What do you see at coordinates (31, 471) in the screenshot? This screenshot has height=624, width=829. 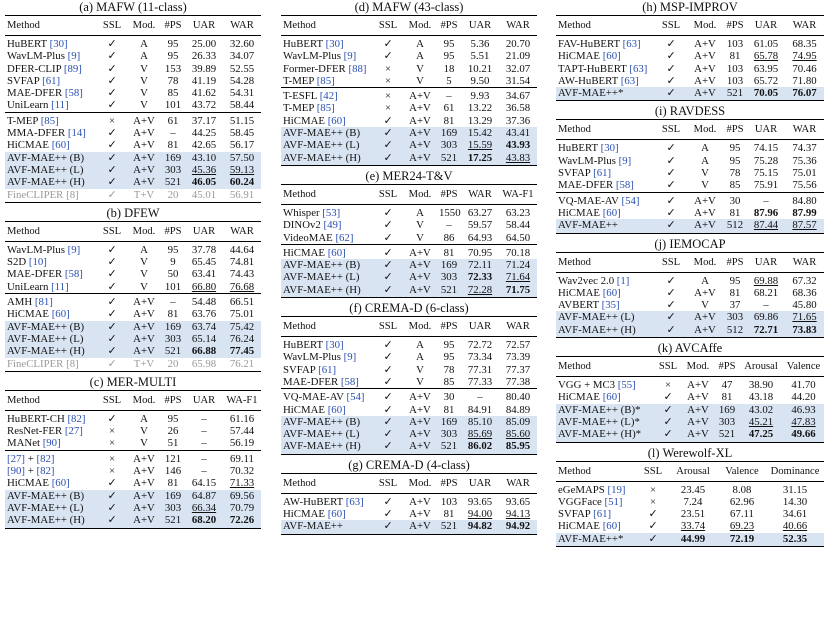 I see `method-cell: [90] + [82]` at bounding box center [31, 471].